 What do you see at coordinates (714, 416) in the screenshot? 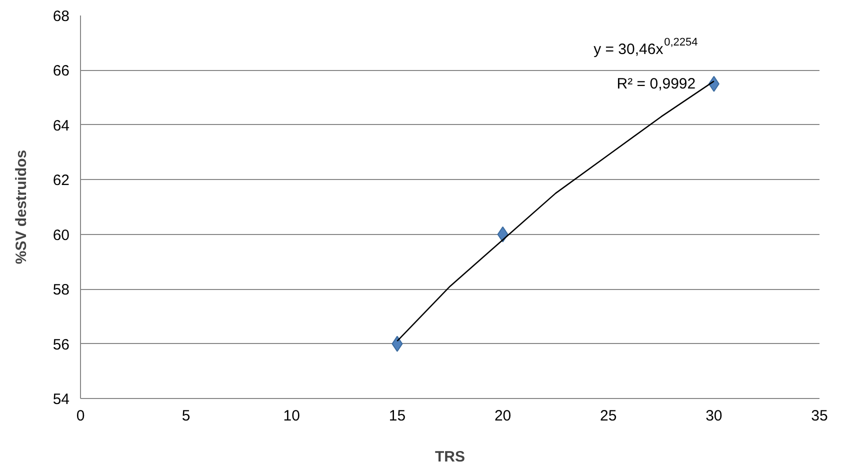
I see `x-tick-label: 30` at bounding box center [714, 416].